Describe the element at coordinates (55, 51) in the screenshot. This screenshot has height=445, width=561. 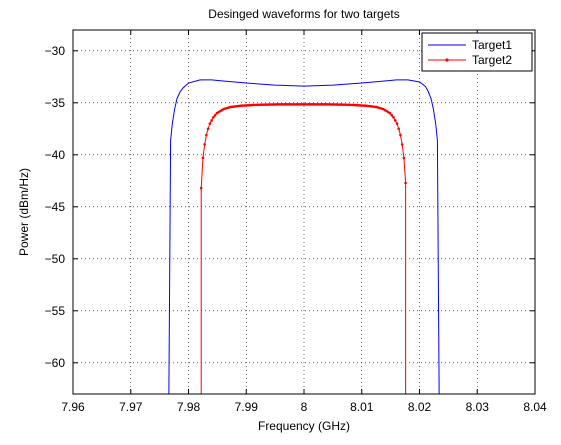
I see `y-tick-label: −30` at that location.